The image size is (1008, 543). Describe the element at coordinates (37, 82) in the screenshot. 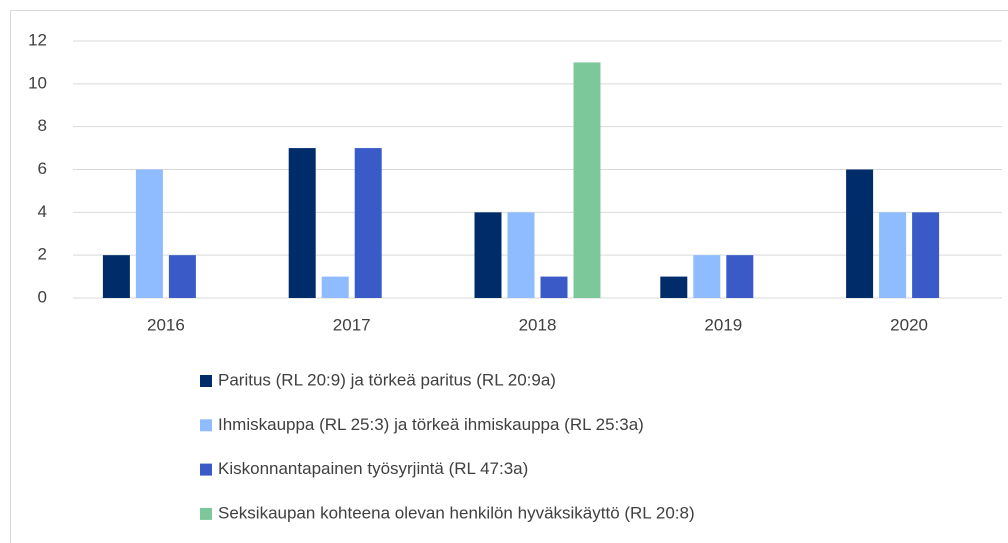

I see `y-tick-label: 10` at that location.